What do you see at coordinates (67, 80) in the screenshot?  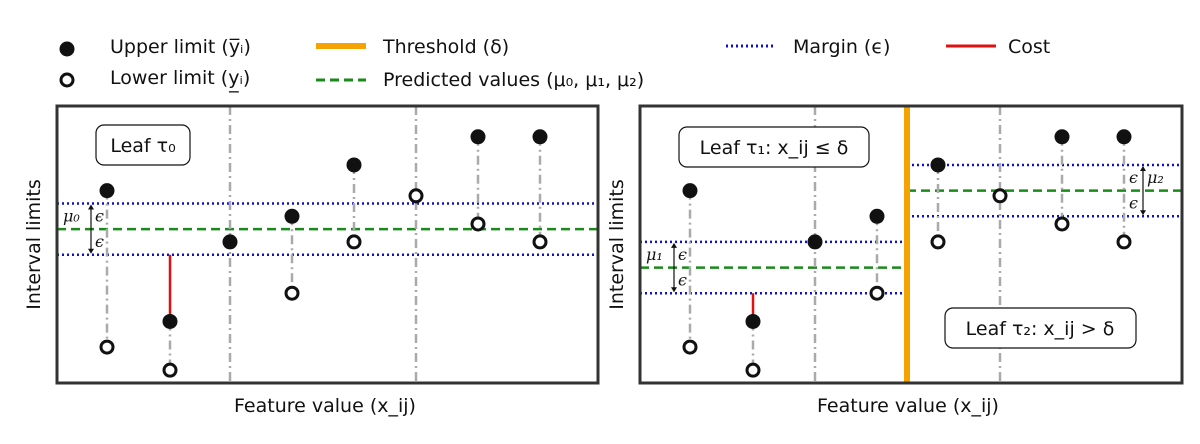 I see `lower-limit-marker-icon` at bounding box center [67, 80].